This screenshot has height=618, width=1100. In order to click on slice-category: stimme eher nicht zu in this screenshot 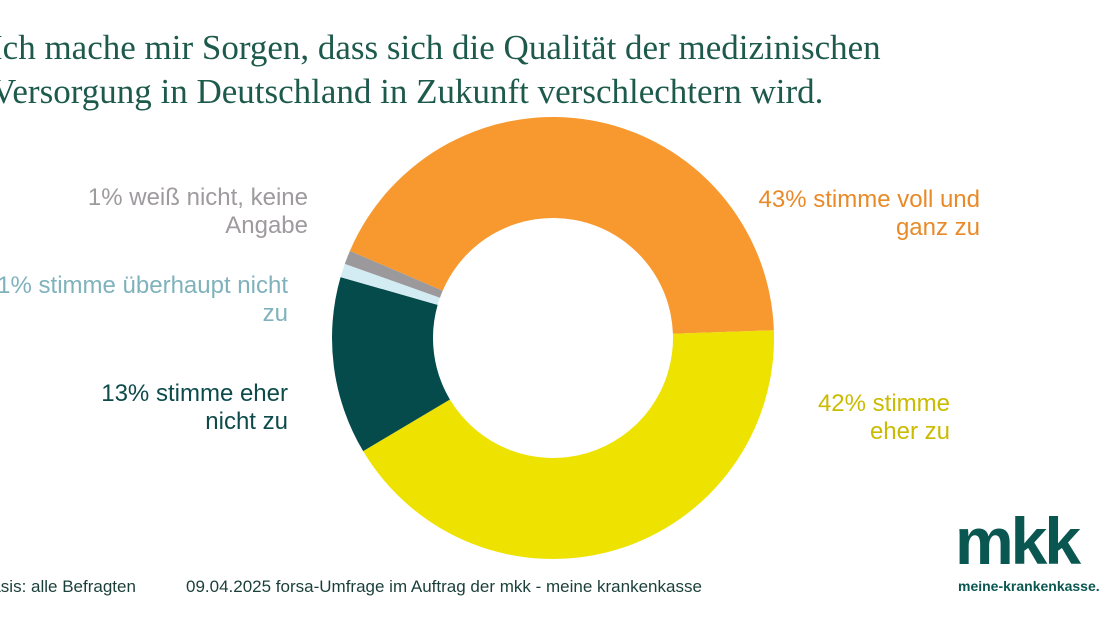, I will do `click(221, 407)`.